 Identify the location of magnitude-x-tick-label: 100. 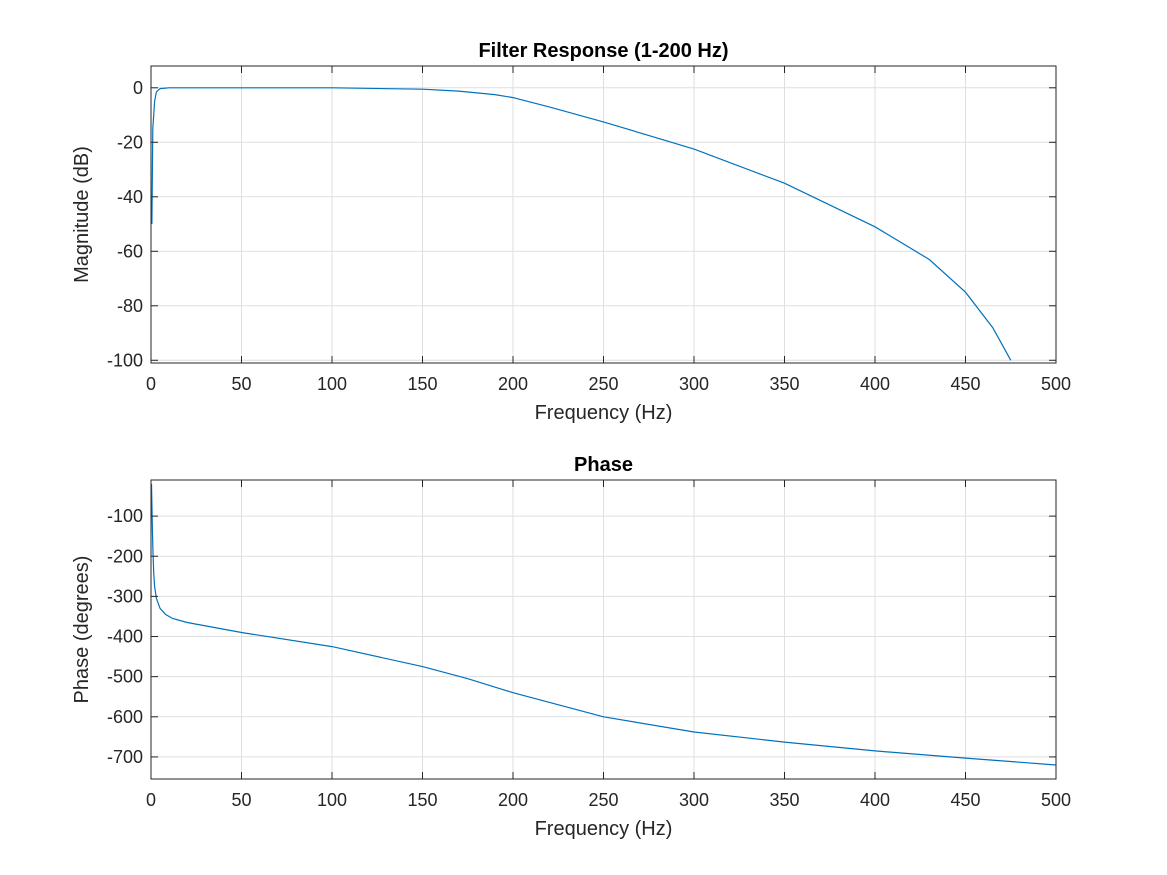
(332, 384).